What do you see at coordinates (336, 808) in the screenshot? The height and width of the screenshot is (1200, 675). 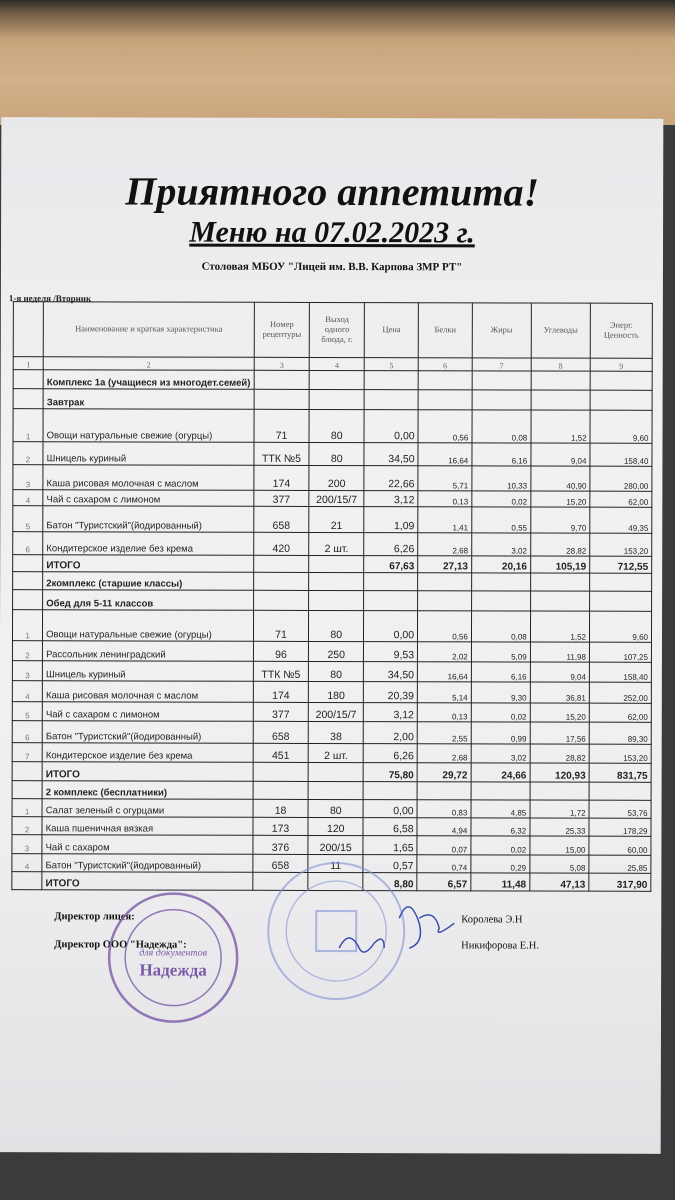 I see `portion-weight: 80` at bounding box center [336, 808].